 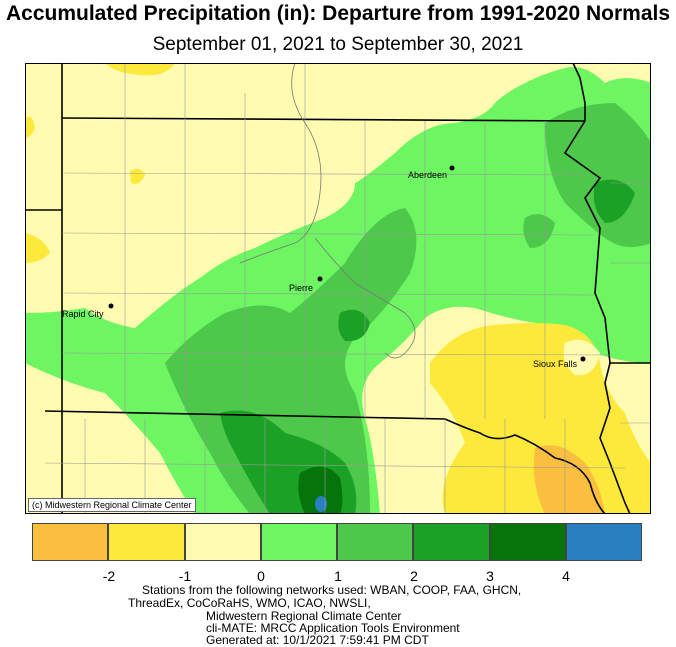 What do you see at coordinates (249, 603) in the screenshot?
I see `footer-networks-line2: ThreadEx, CoCoRaHS, WMO, ICAO, NWSLI,` at bounding box center [249, 603].